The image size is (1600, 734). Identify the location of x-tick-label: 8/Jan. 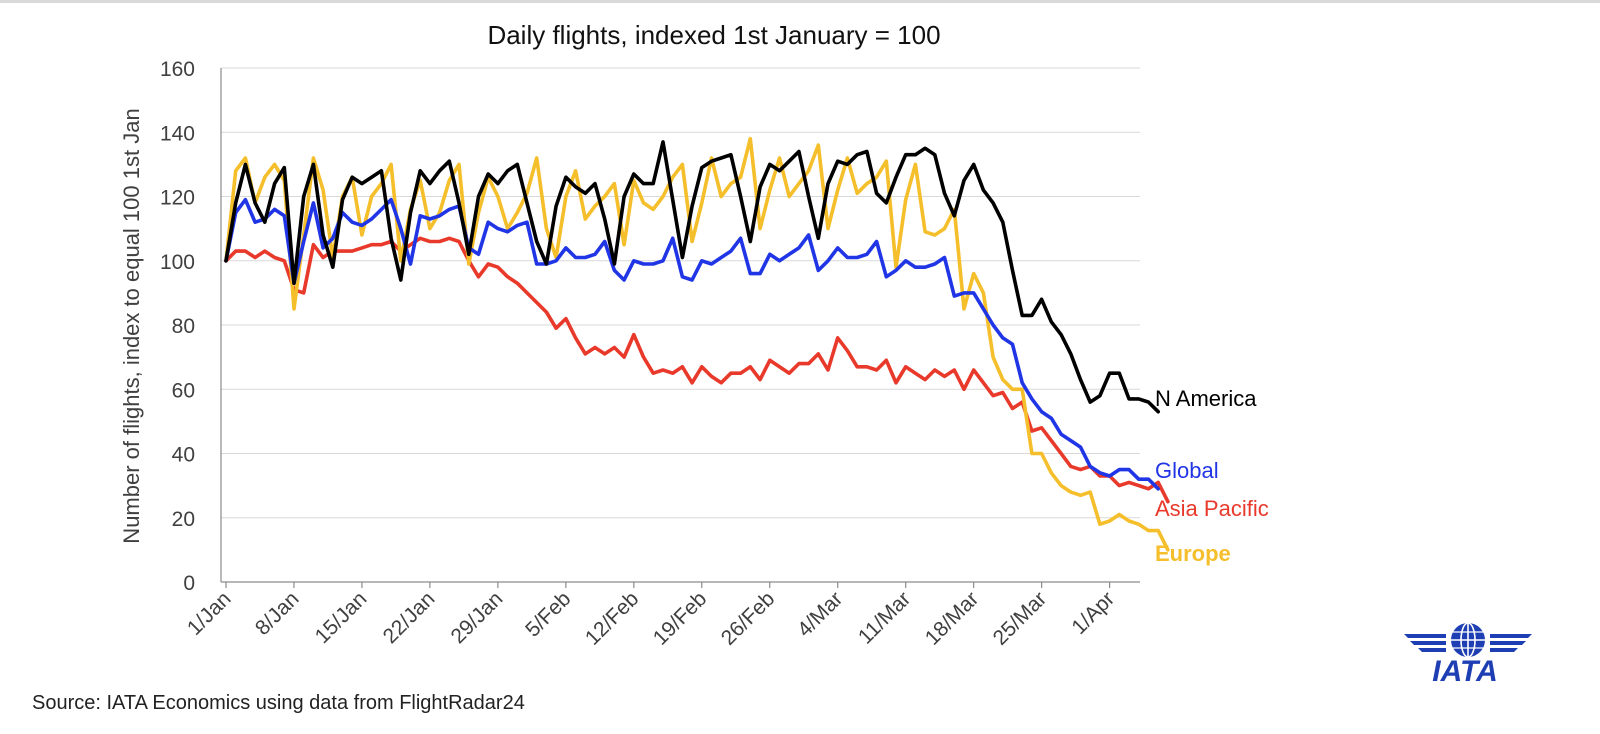
(277, 613).